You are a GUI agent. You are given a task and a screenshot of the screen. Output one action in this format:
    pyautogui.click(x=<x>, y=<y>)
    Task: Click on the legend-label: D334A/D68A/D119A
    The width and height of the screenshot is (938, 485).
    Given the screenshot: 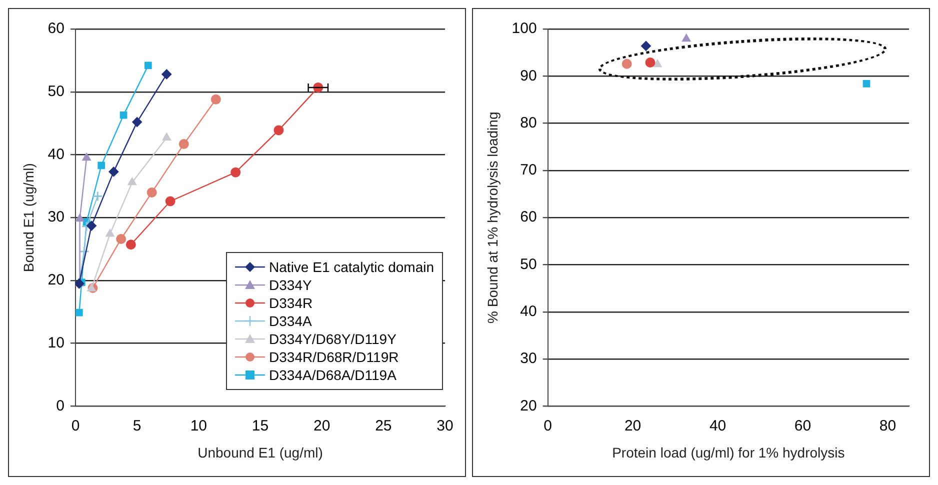 What is the action you would take?
    pyautogui.click(x=332, y=375)
    